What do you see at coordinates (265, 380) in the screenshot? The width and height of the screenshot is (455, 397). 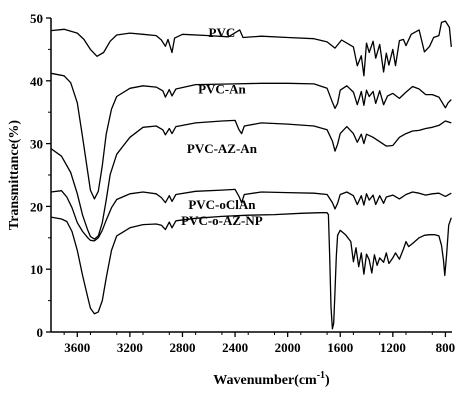 I see `x-axis-title-main: Wavenumber(cm` at bounding box center [265, 380].